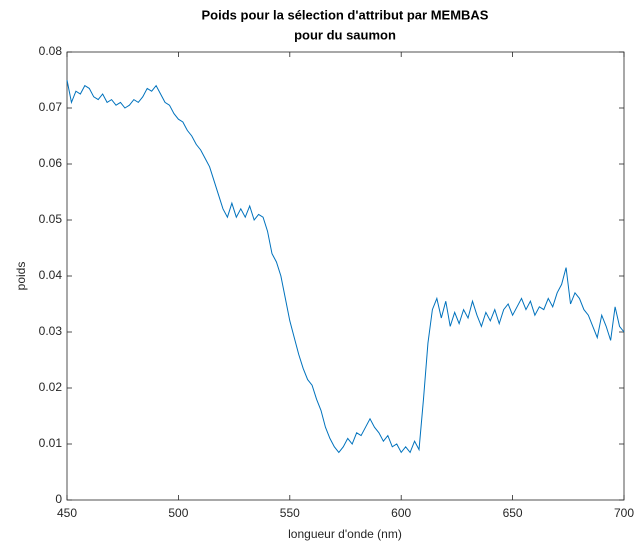  What do you see at coordinates (51, 387) in the screenshot?
I see `y-tick-label: 0.02` at bounding box center [51, 387].